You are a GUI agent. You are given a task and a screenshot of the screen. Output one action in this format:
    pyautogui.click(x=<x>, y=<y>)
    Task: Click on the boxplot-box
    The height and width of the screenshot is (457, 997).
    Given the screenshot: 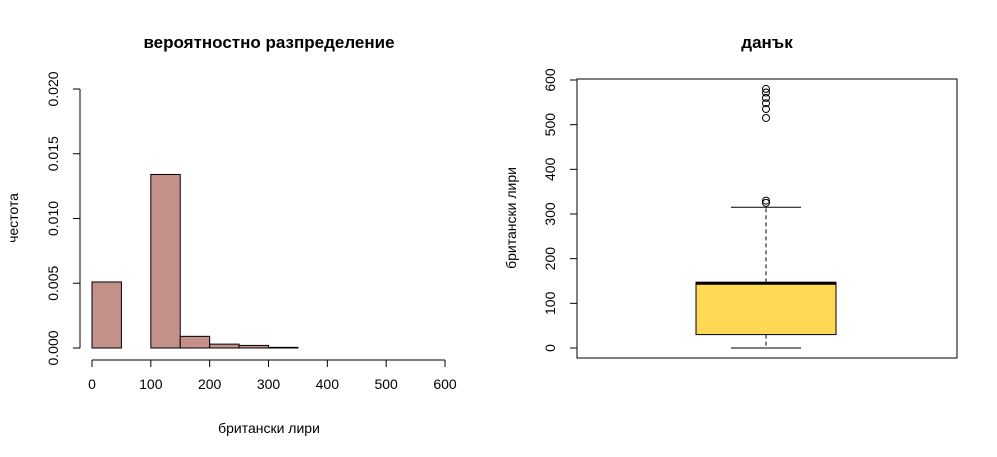 What is the action you would take?
    pyautogui.click(x=766, y=308)
    